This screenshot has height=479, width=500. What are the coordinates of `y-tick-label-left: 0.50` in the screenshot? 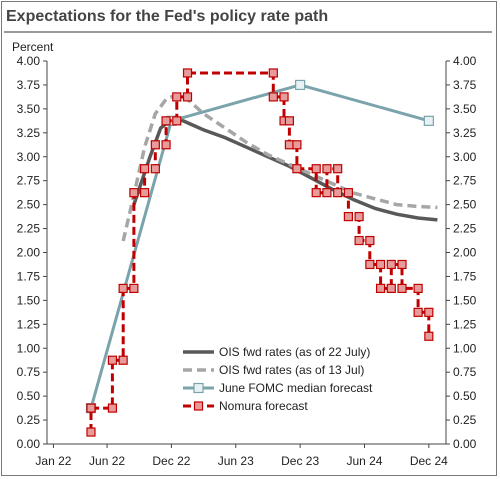 It's located at (29, 396).